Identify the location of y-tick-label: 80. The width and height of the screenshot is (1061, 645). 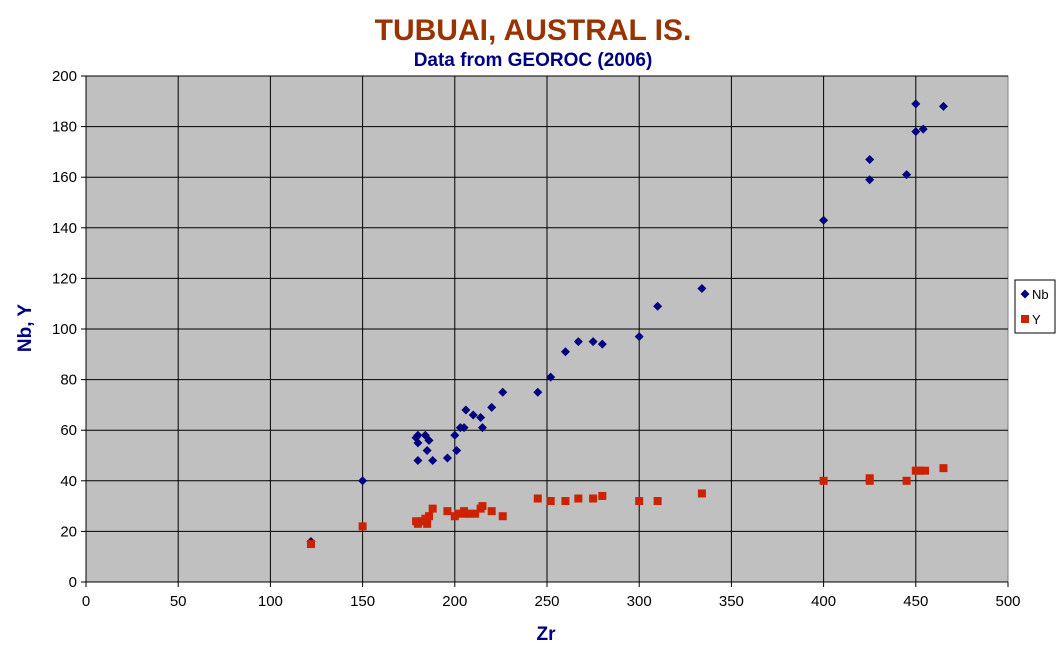
(68, 380).